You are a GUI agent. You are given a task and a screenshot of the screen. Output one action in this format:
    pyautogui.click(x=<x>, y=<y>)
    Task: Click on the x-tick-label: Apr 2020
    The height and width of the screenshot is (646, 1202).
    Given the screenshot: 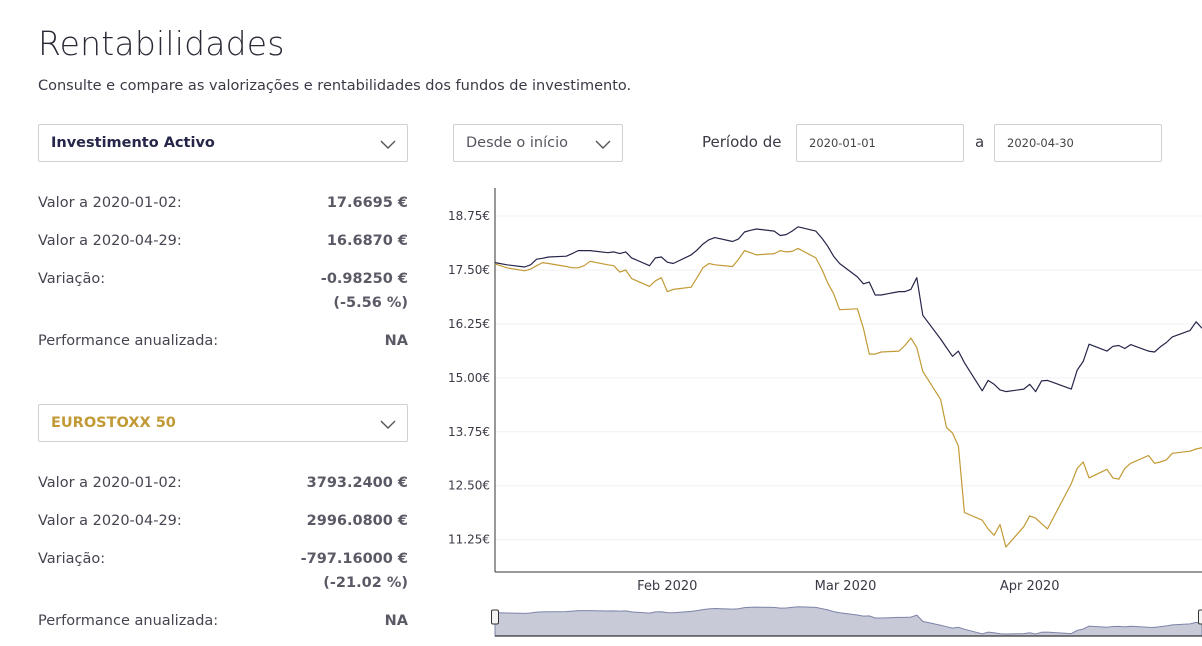 What is the action you would take?
    pyautogui.click(x=1030, y=586)
    